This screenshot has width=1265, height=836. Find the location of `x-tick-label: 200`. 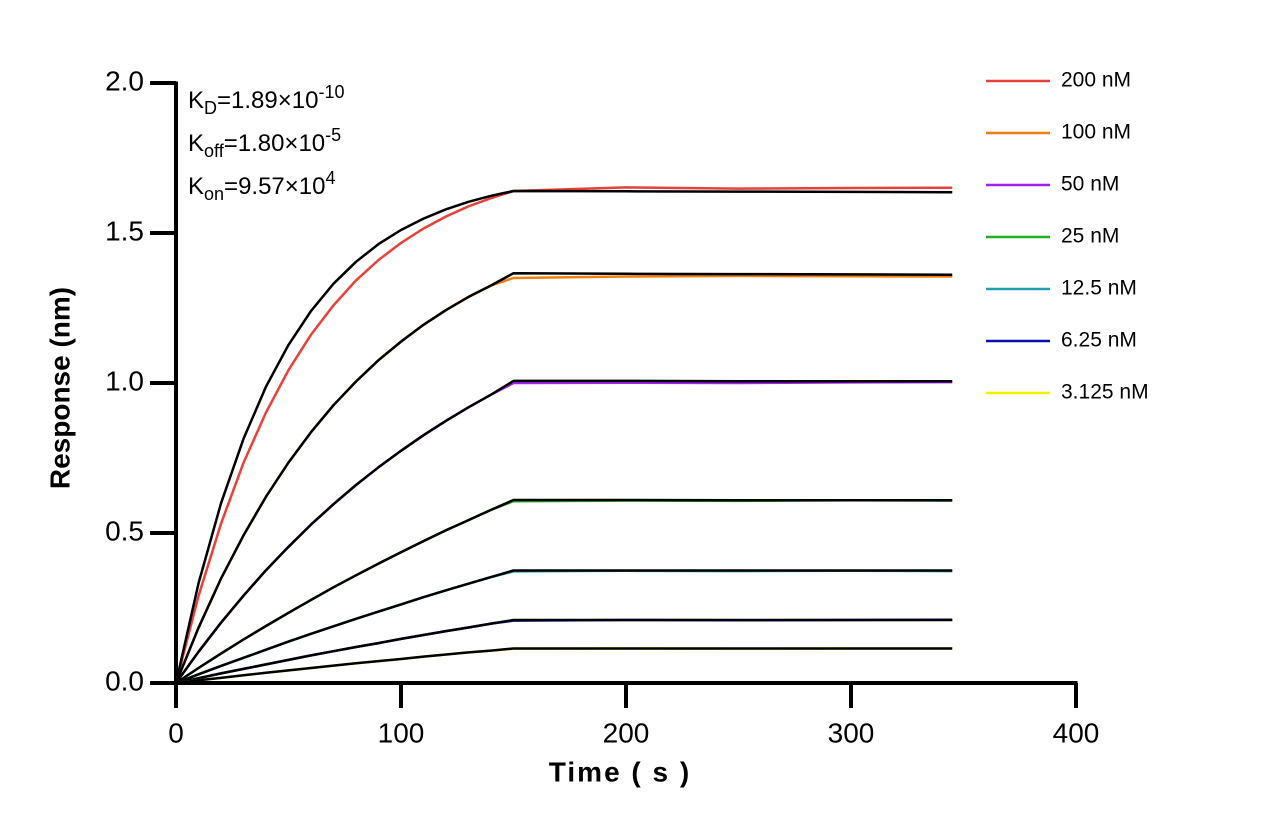

x-tick-label: 200 is located at coordinates (626, 732).